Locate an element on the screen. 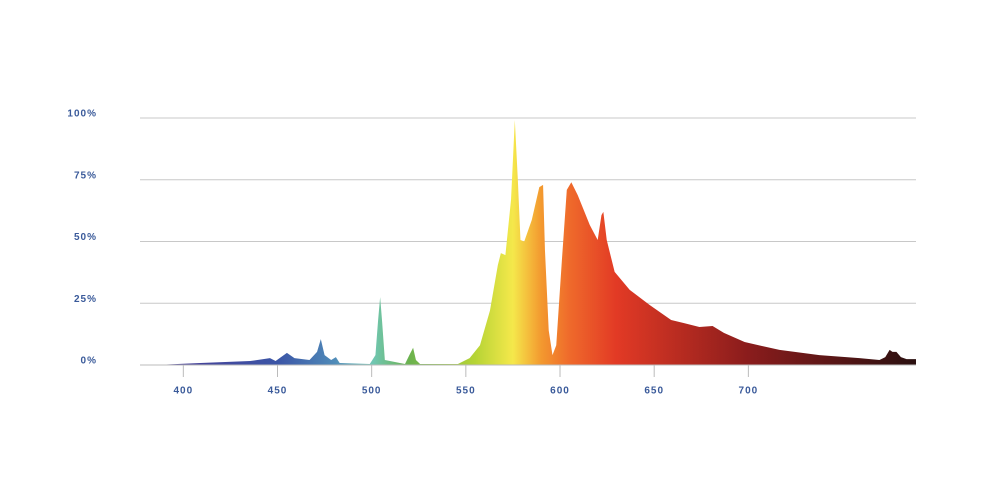  x-tick-label: 400 is located at coordinates (183, 391).